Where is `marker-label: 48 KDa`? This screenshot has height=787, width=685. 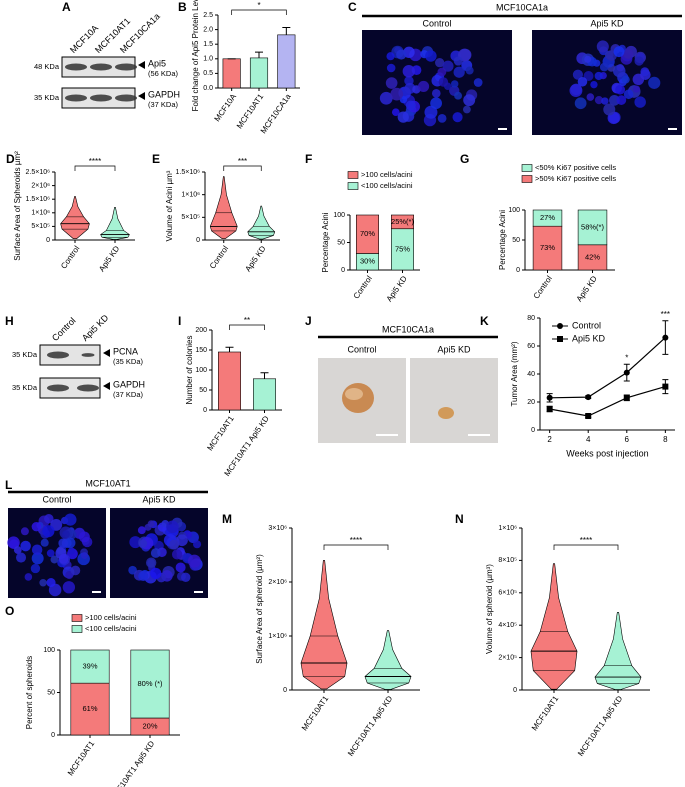 marker-label: 48 KDa is located at coordinates (47, 66).